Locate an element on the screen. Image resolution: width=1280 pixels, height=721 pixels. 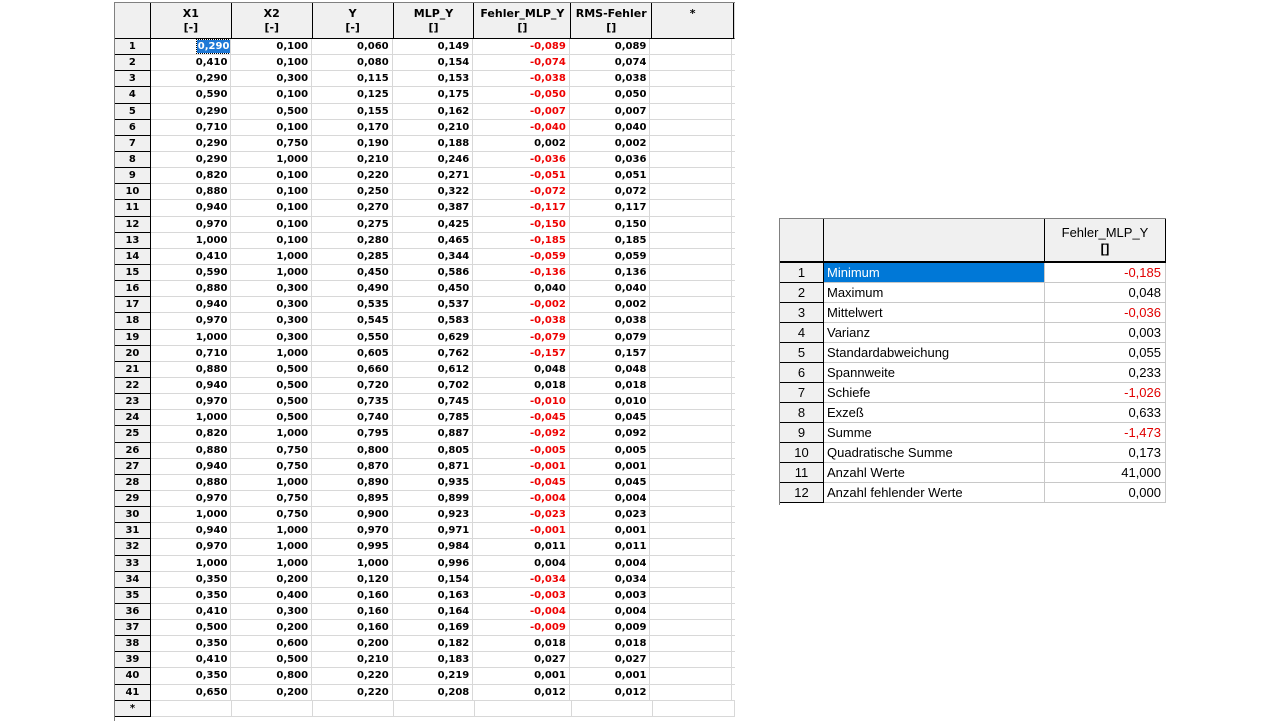
cell-fehler-mlp-y: -0,036 is located at coordinates (521, 160).